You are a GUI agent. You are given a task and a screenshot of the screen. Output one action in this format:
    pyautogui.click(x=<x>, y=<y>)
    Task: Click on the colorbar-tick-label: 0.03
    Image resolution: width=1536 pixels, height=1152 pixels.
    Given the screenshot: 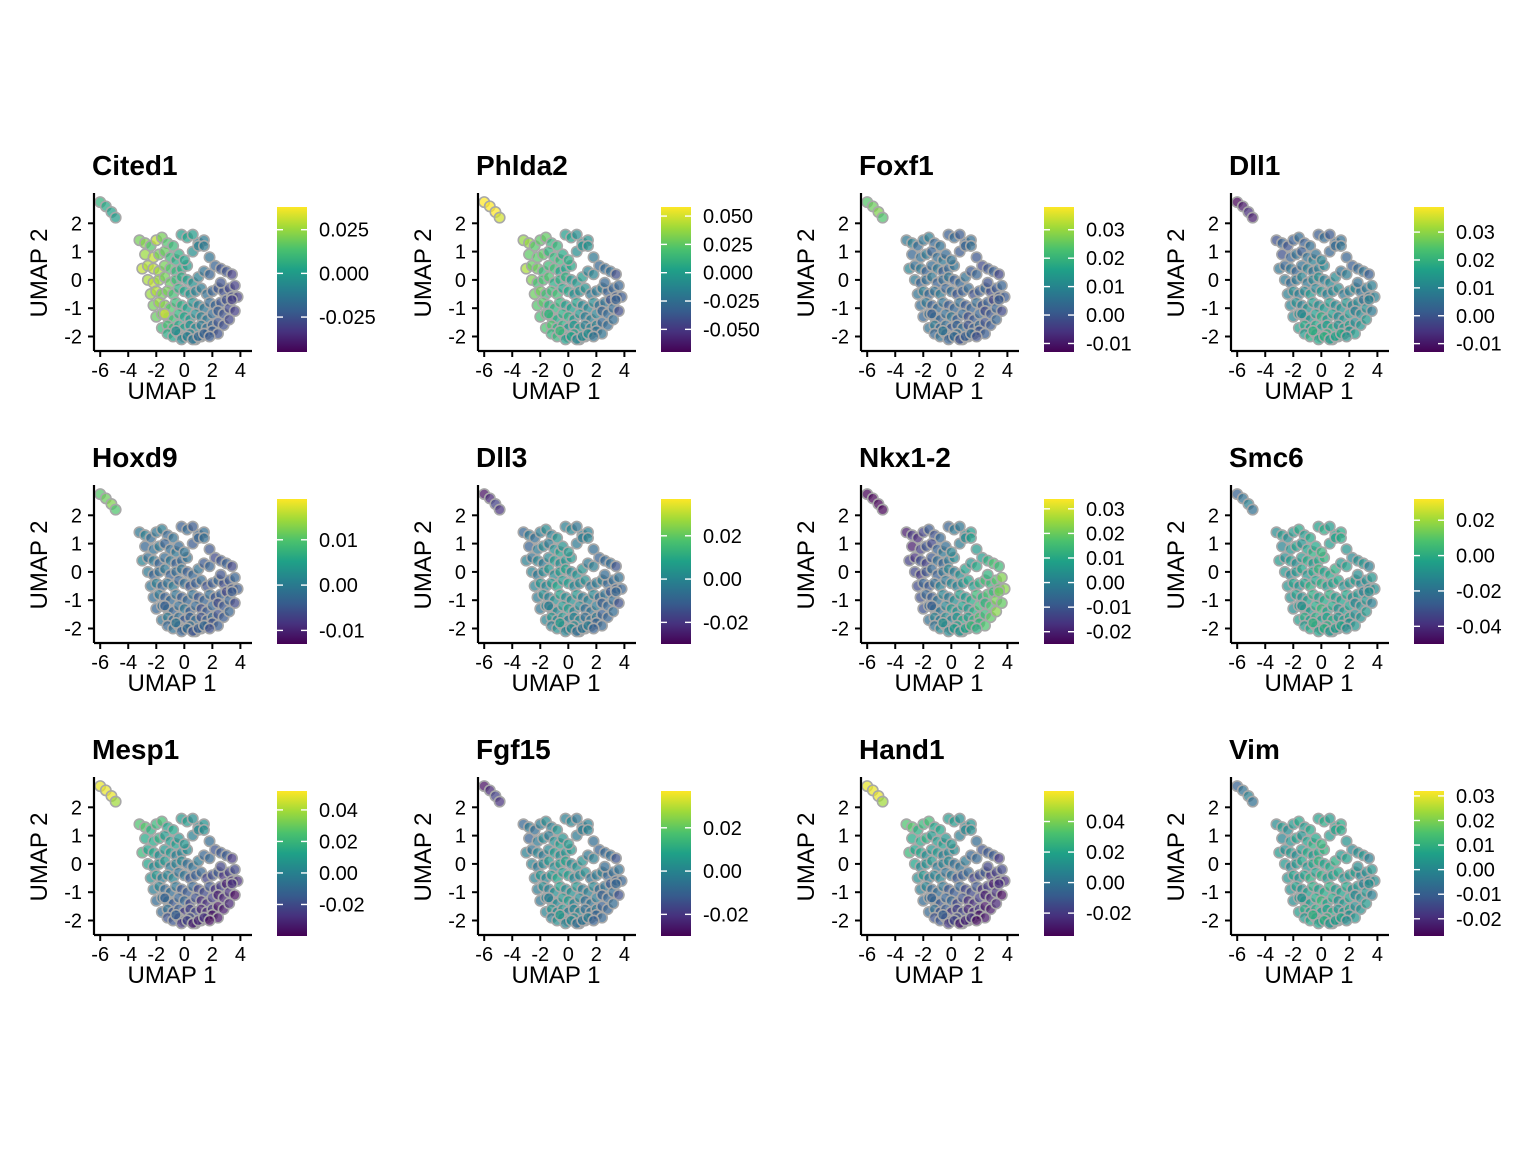 What is the action you would take?
    pyautogui.click(x=1105, y=510)
    